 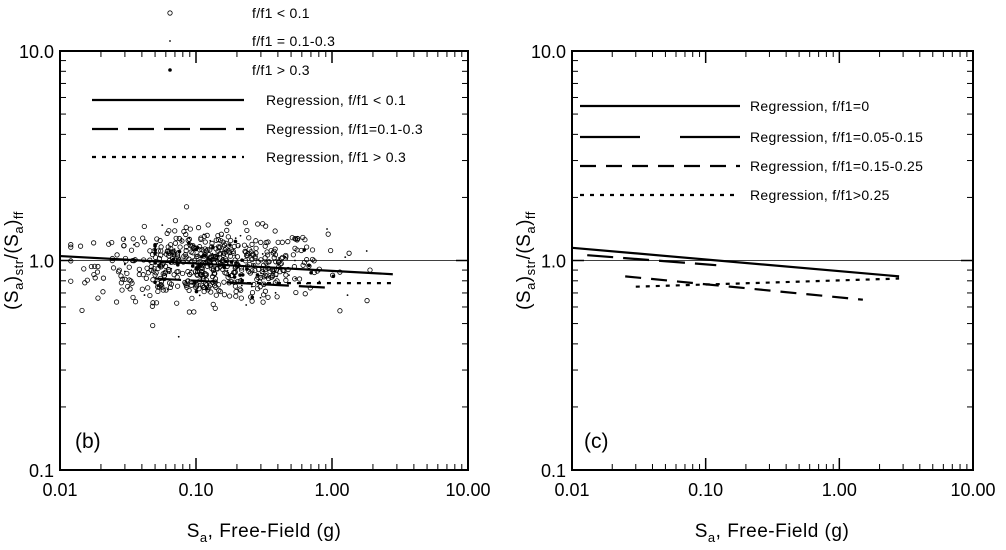 What do you see at coordinates (281, 70) in the screenshot?
I see `legend-label: f/f1 > 0.3` at bounding box center [281, 70].